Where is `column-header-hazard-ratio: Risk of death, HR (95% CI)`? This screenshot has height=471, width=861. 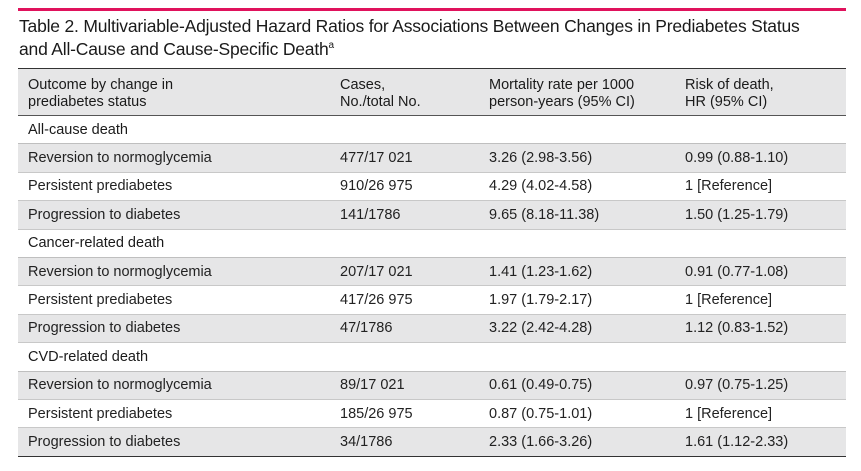
column-header-hazard-ratio: Risk of death, HR (95% CI) is located at coordinates (760, 92).